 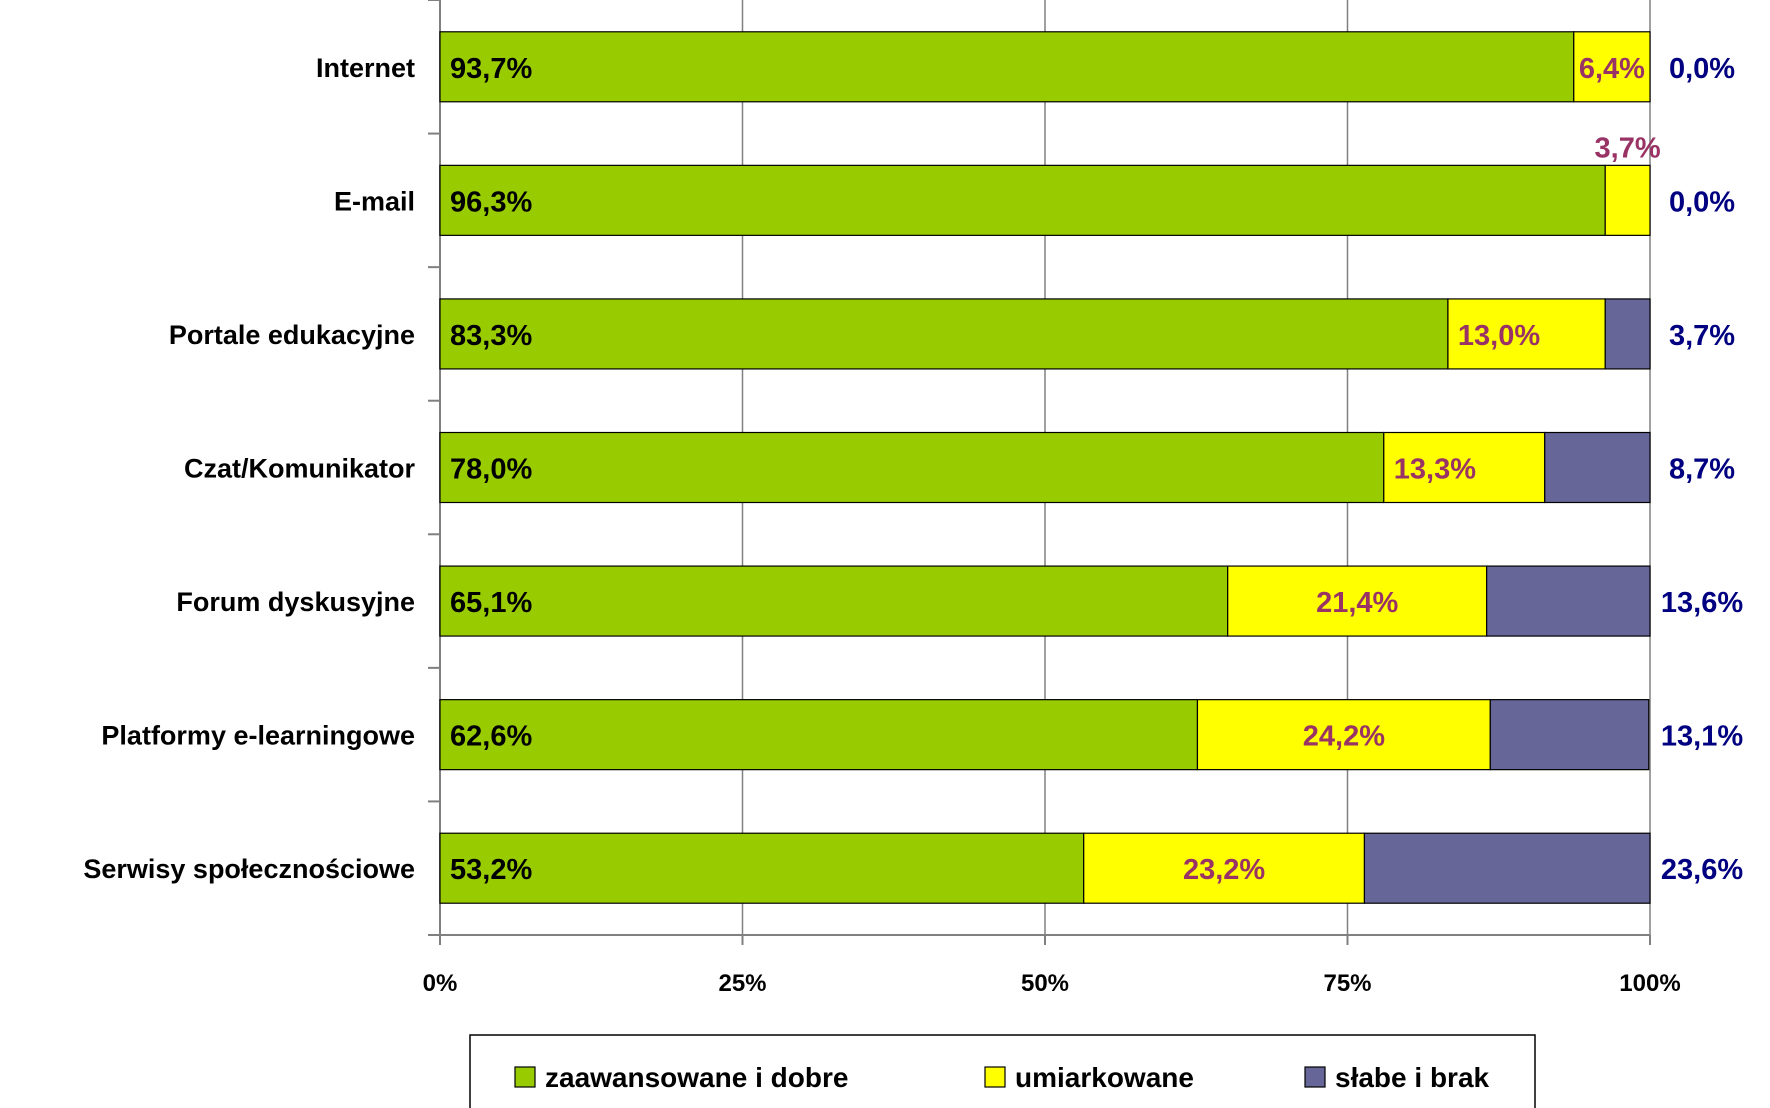 I want to click on bar-zaawansowane-i-dobre-e-mail, so click(x=1022, y=200).